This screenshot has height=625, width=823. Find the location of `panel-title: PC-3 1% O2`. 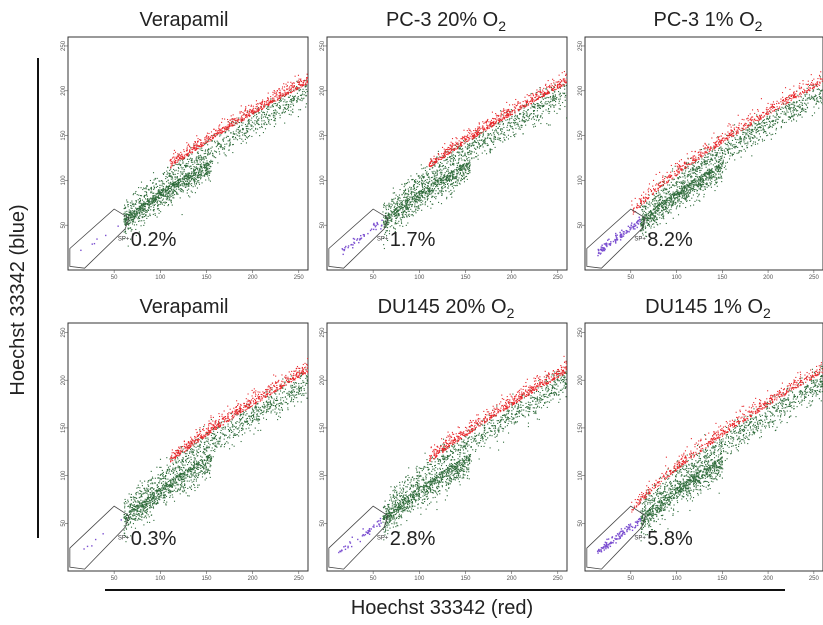

panel-title: PC-3 1% O2 is located at coordinates (708, 21).